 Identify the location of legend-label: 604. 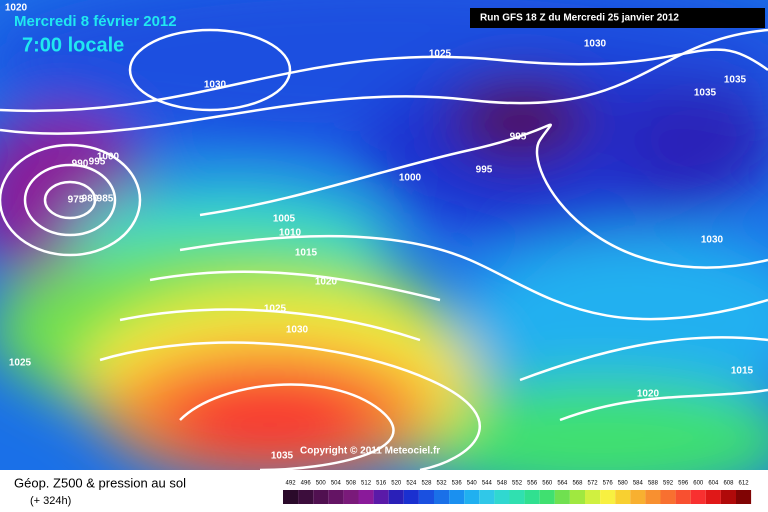
(713, 484).